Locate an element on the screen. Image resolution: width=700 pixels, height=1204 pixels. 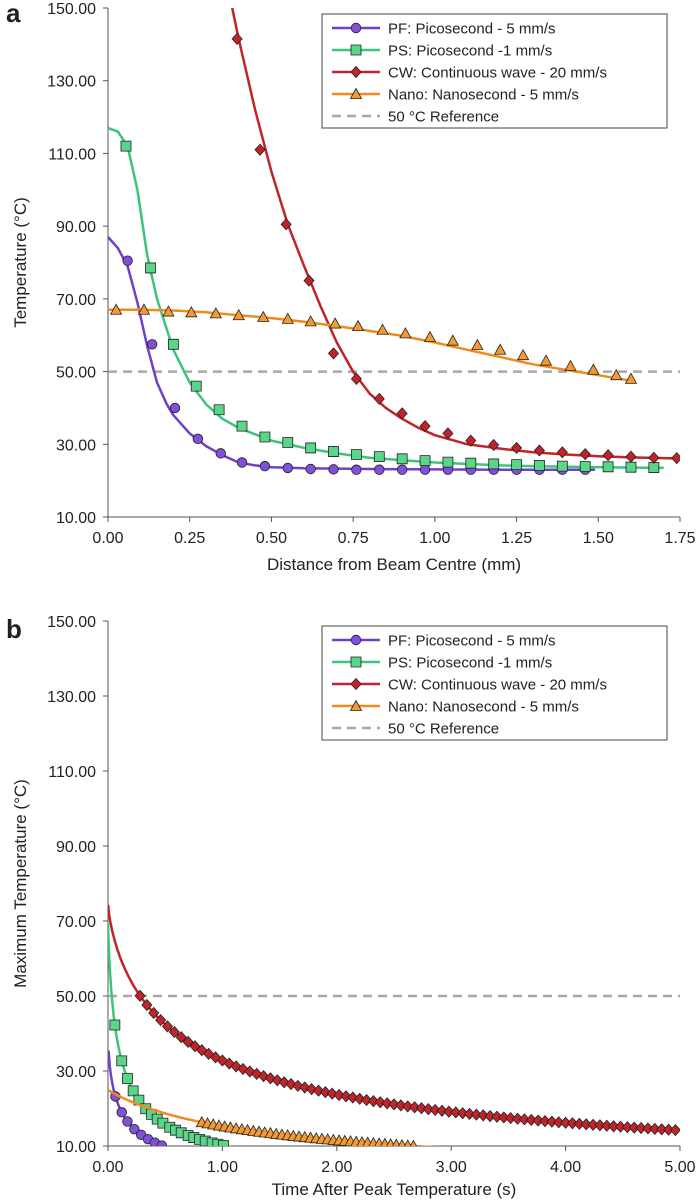
y-axis-title: Maximum Temperature (°C) is located at coordinates (20, 883).